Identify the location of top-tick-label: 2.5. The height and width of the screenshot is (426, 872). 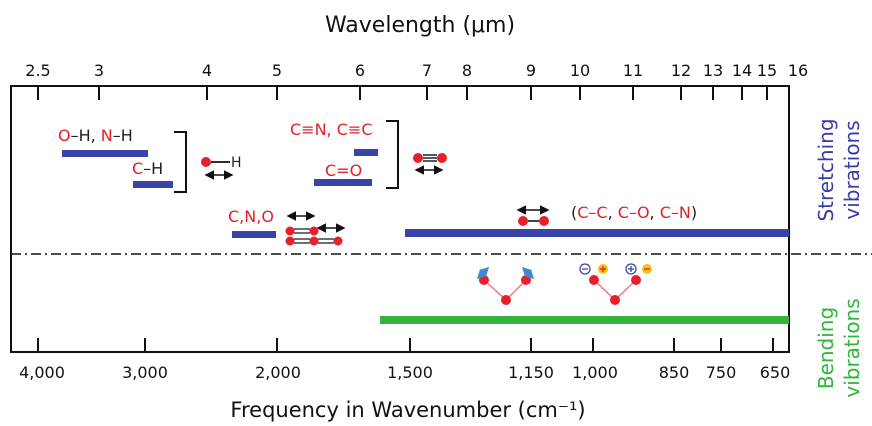
(37, 70).